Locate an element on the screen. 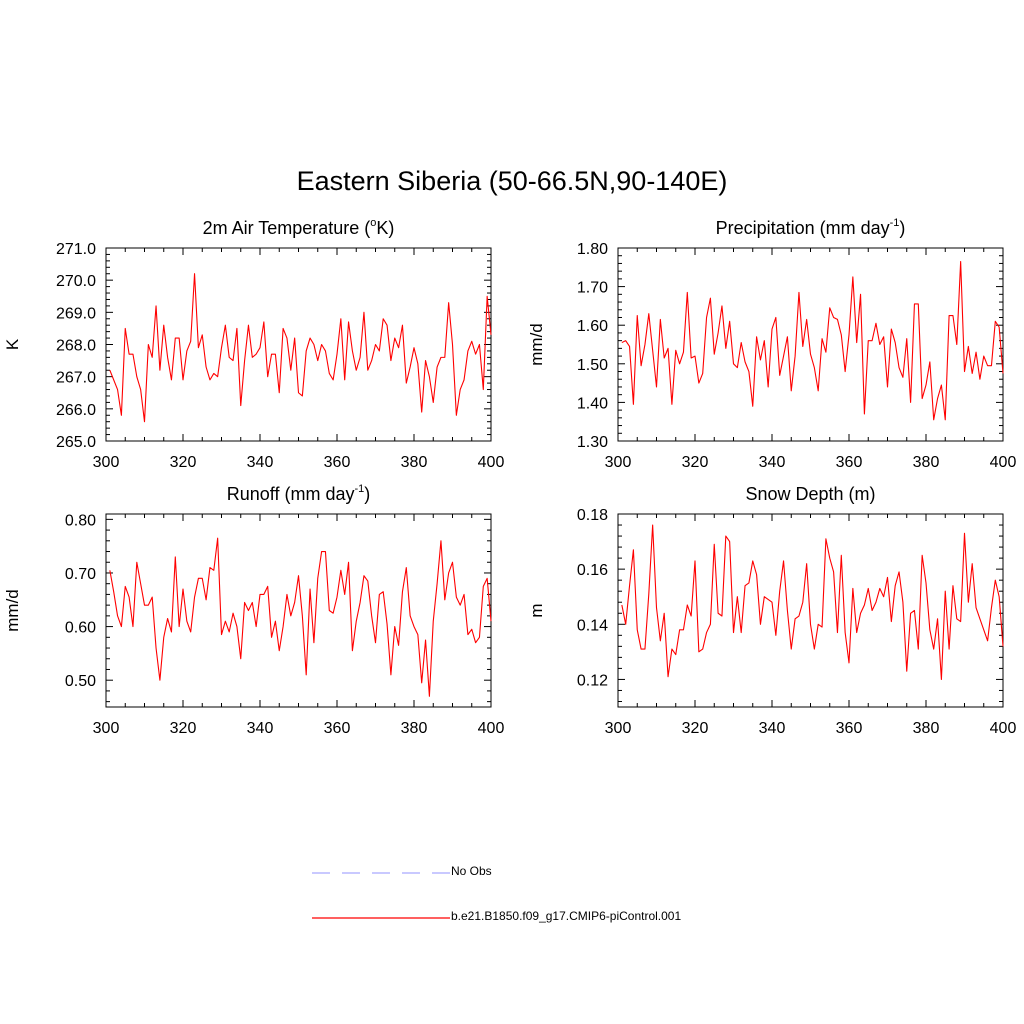 This screenshot has width=1024, height=1024. page-title: Eastern Siberia (50-66.5N,90-140E) is located at coordinates (512, 181).